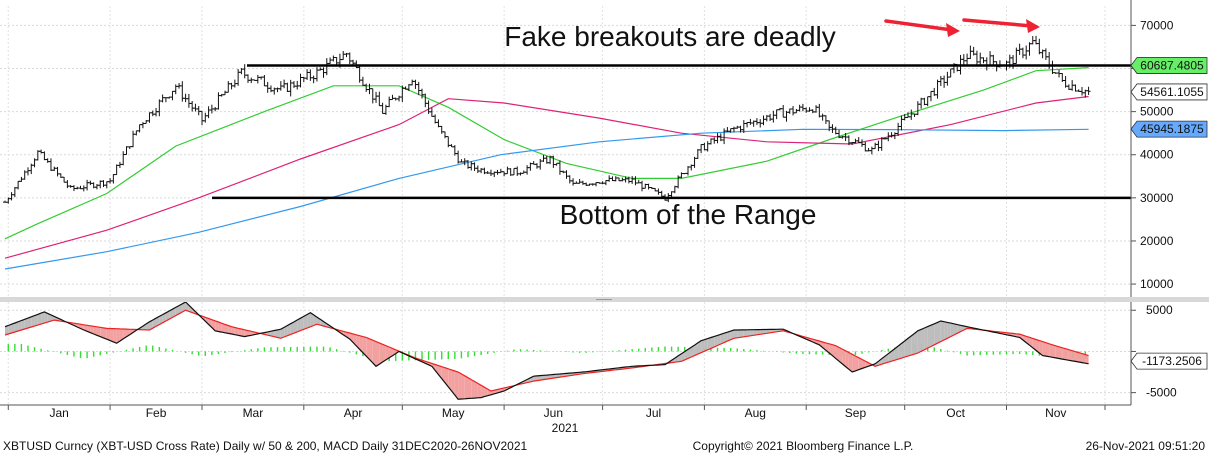 Image resolution: width=1209 pixels, height=455 pixels. I want to click on x-month-label: Jul, so click(653, 413).